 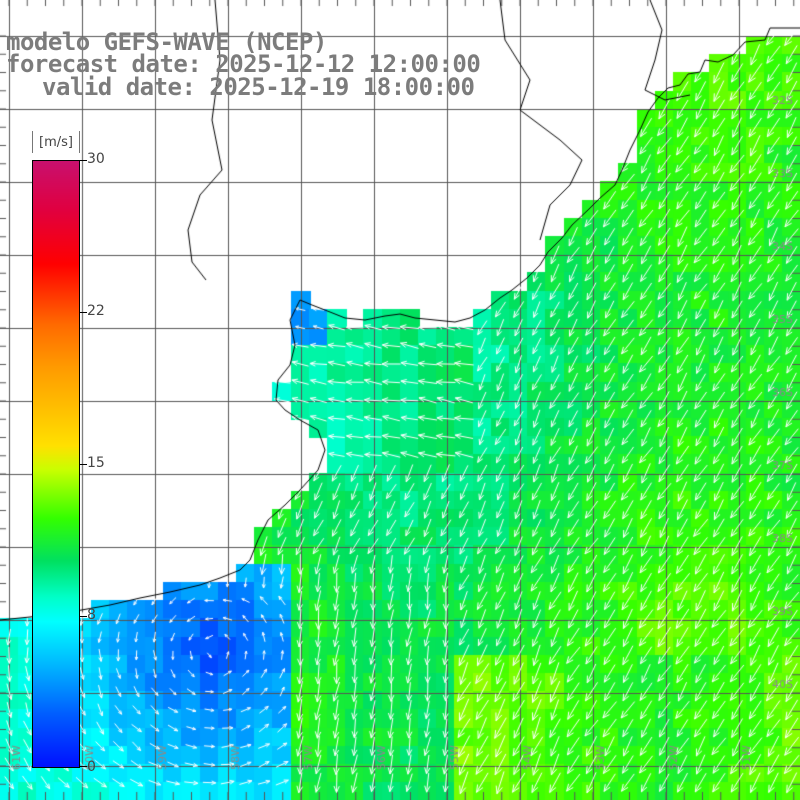 I want to click on valid-date: valid date: 2025-12-19 18:00:00, so click(x=258, y=87).